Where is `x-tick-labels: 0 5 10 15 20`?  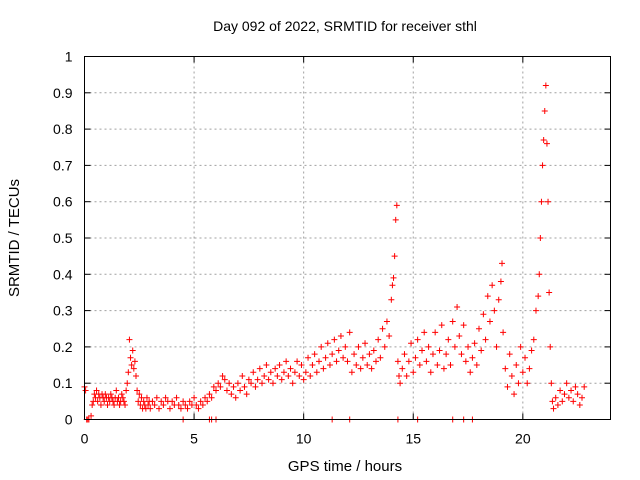
x-tick-labels: 0 5 10 15 20 is located at coordinates (306, 439).